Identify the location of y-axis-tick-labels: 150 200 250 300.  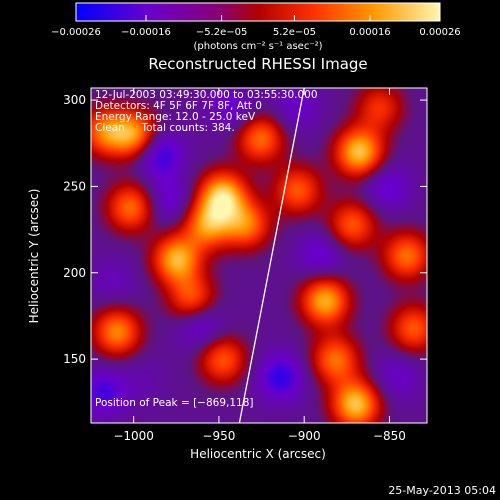
(74, 229).